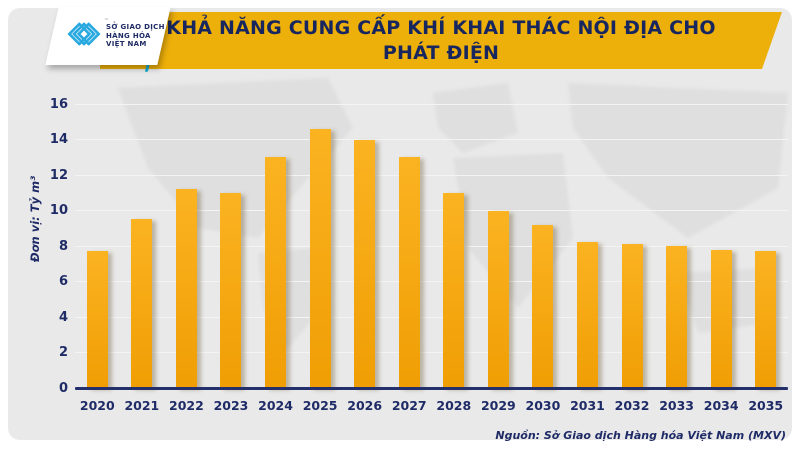 The height and width of the screenshot is (450, 800). Describe the element at coordinates (409, 405) in the screenshot. I see `x-tick-label-2027: 2027` at that location.